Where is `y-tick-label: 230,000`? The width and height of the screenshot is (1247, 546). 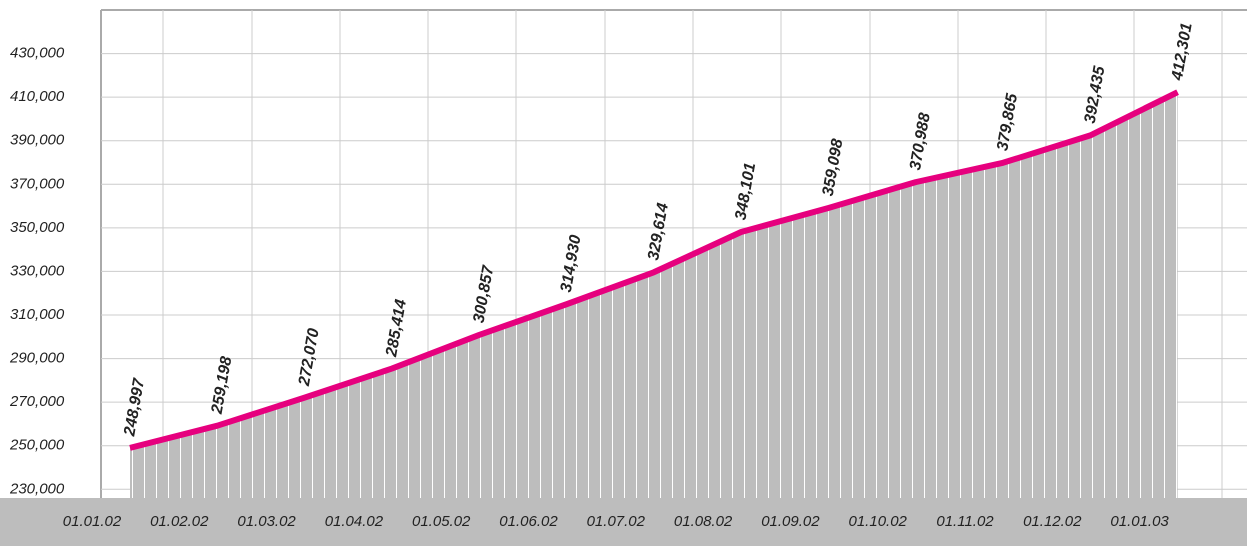
y-tick-label: 230,000 is located at coordinates (37, 488).